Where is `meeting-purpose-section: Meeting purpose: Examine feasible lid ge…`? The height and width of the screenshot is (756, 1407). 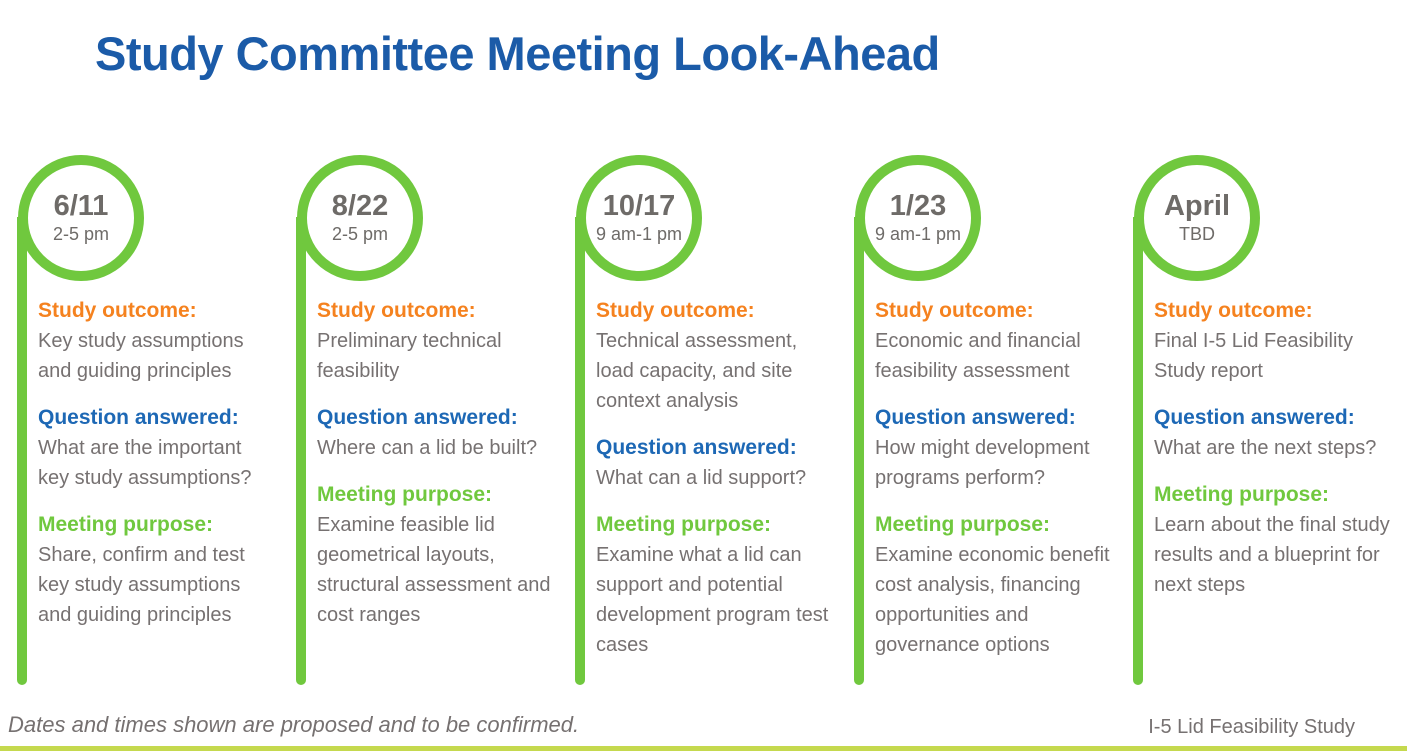 meeting-purpose-section: Meeting purpose: Examine feasible lid ge… is located at coordinates (435, 555).